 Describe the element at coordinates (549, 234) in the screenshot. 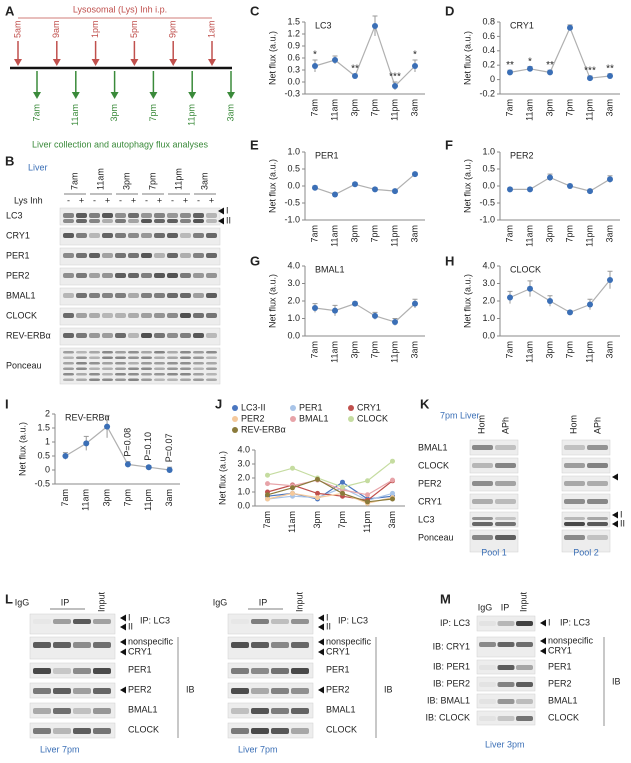

I see `x-tick-label: 3pm` at that location.